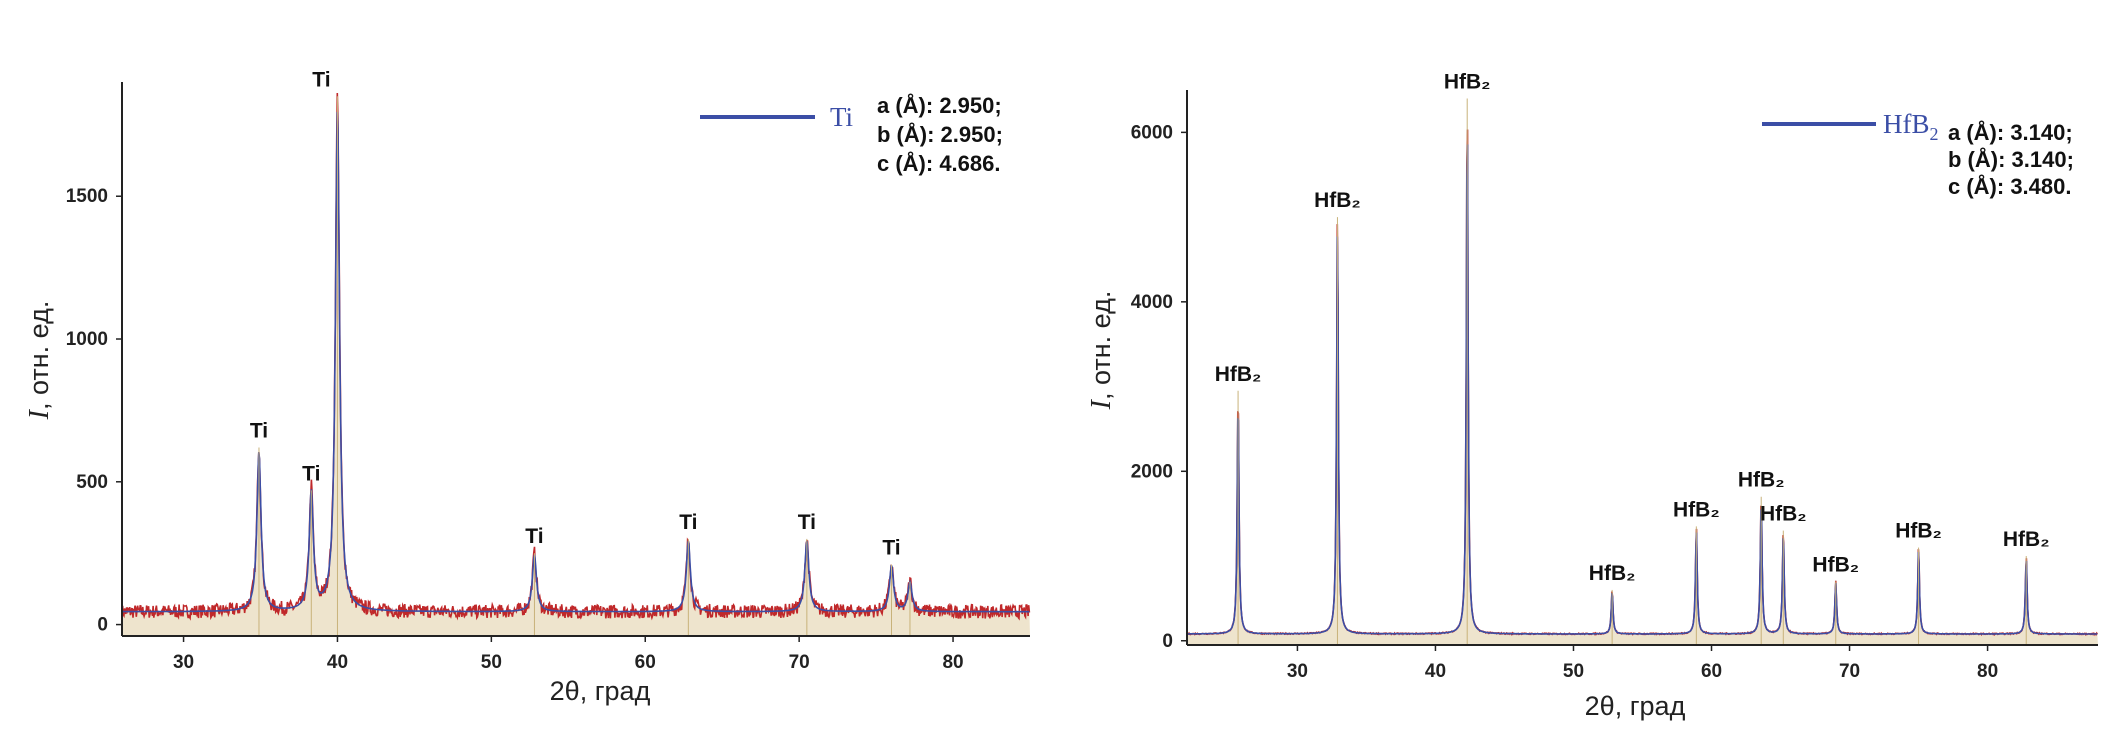 This screenshot has width=2119, height=744. Describe the element at coordinates (94, 411) in the screenshot. I see `ti-y-ticks: 0 500 1000 1500` at that location.